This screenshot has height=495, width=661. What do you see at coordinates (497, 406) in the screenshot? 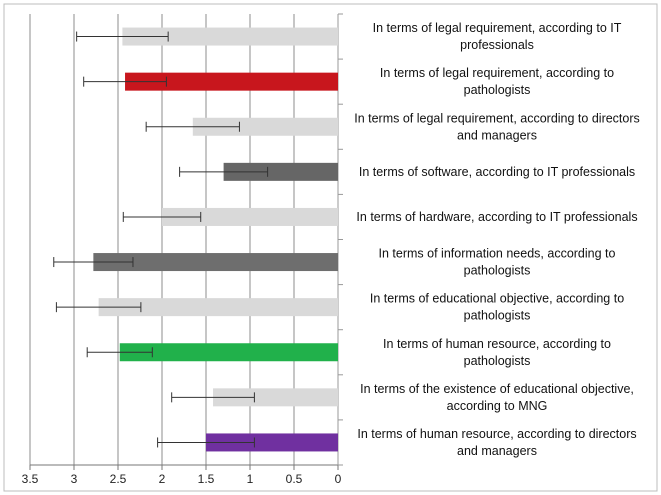
I see `category-label: according to MNG` at bounding box center [497, 406].